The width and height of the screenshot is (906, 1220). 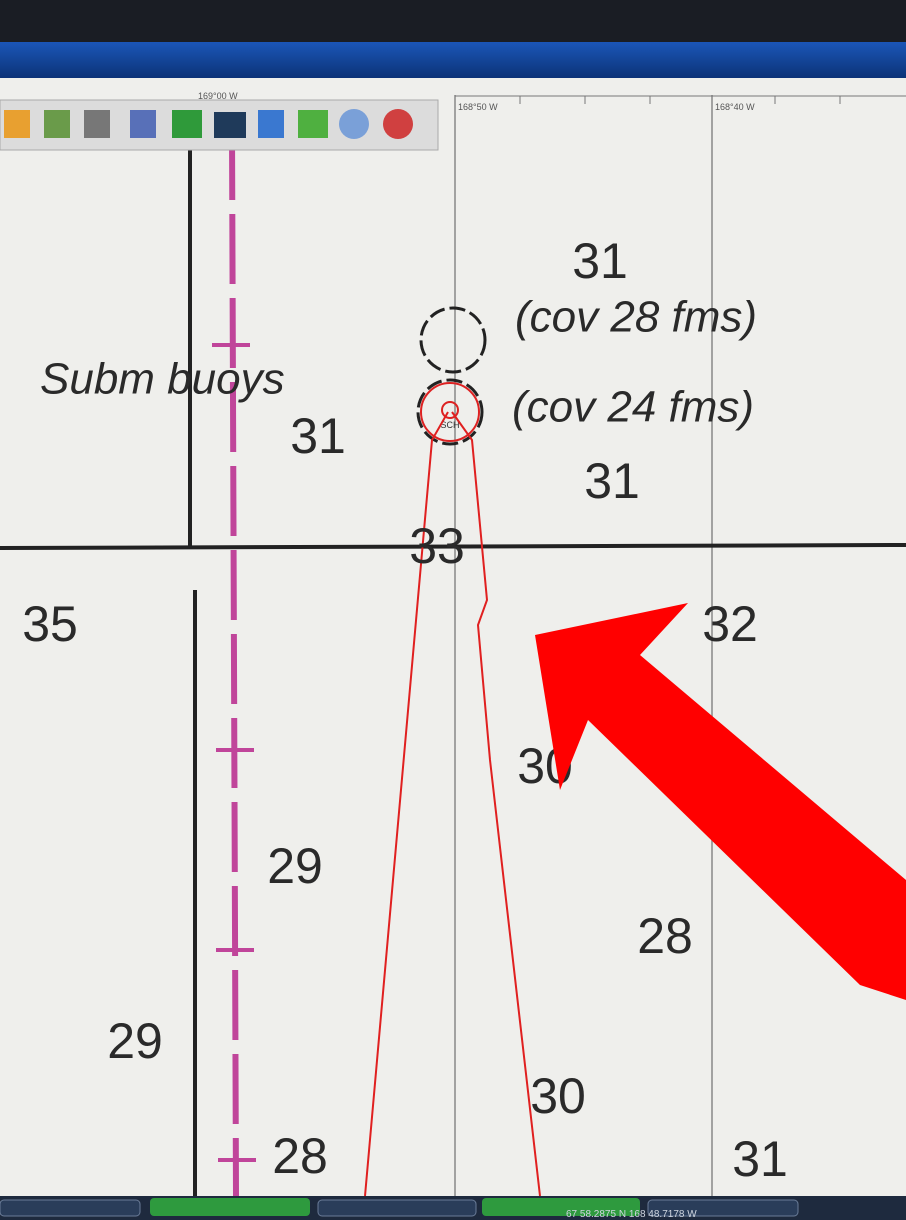 What do you see at coordinates (478, 107) in the screenshot?
I see `longitude-label: 168°50 W` at bounding box center [478, 107].